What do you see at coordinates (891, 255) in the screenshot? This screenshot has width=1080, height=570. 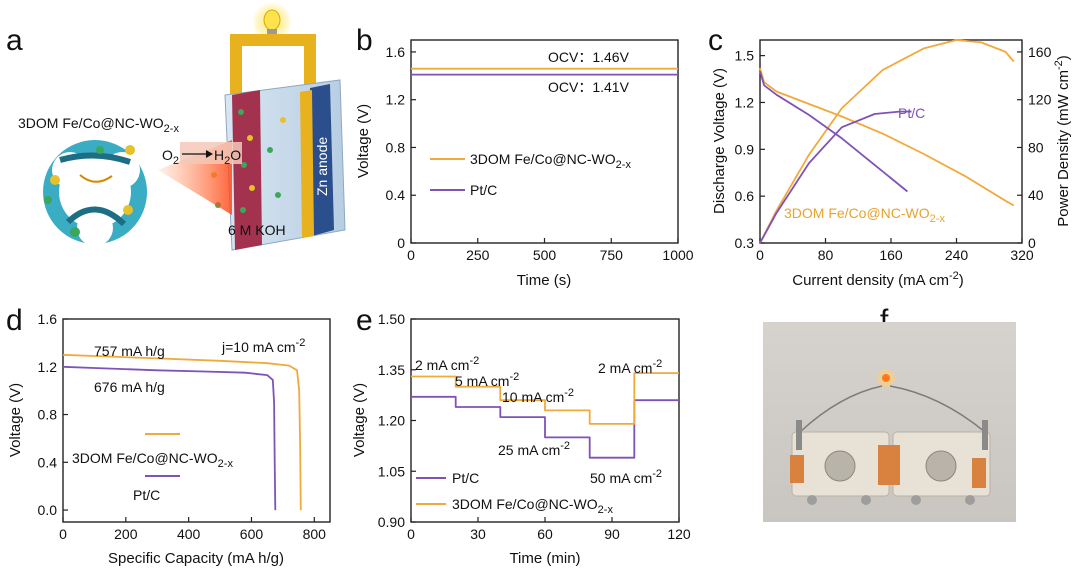 I see `x-tick-label: 160` at bounding box center [891, 255].